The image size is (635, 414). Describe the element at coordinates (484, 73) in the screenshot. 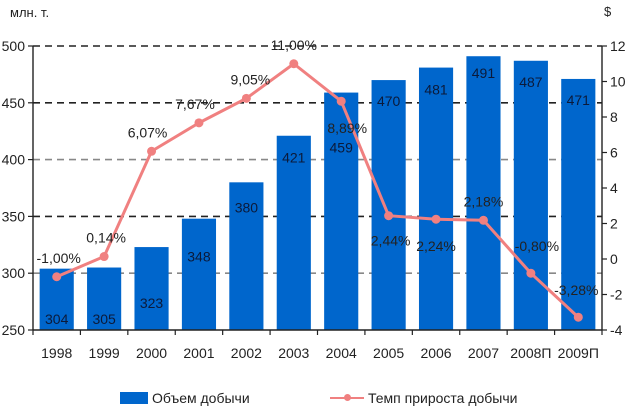

I see `bar-value-label: 491` at that location.